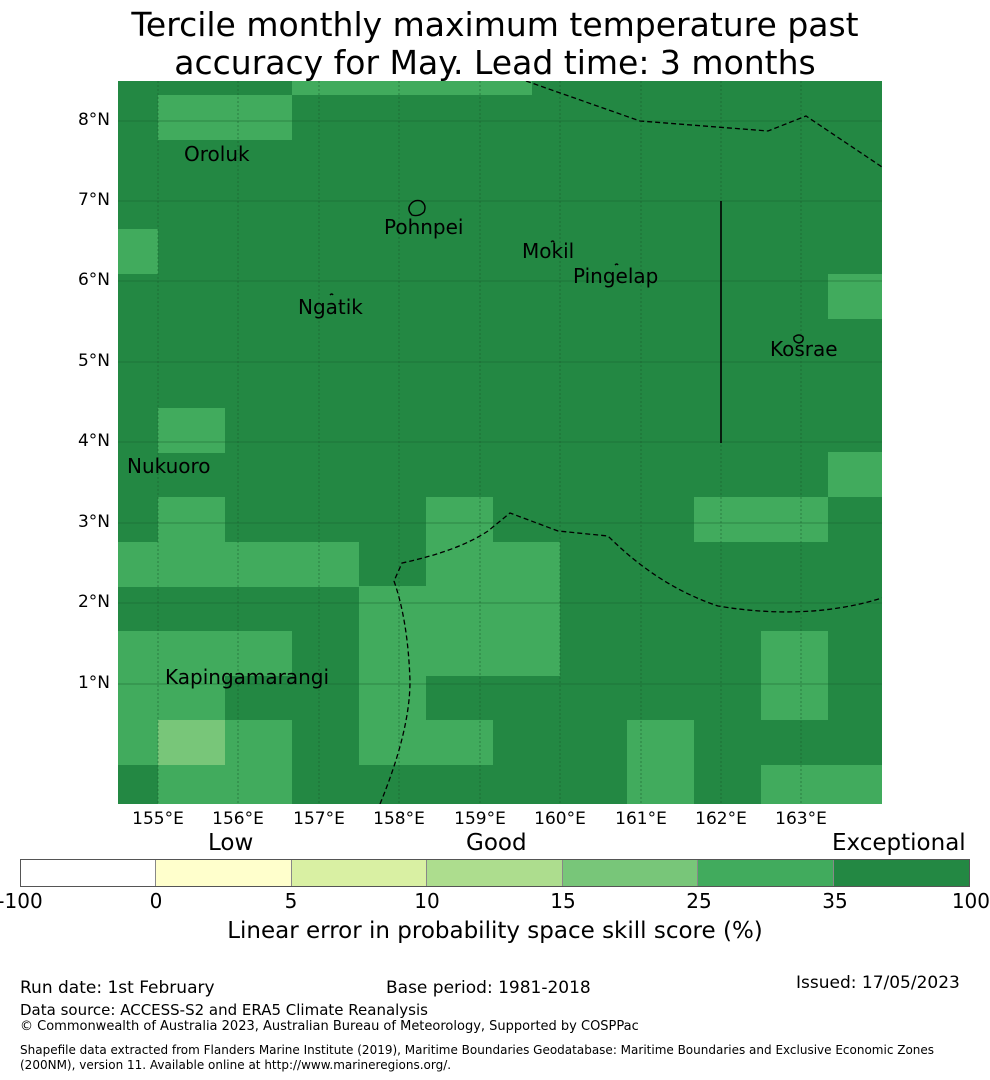 The width and height of the screenshot is (990, 1080). I want to click on place-label-pingelap: Pingelap, so click(615, 276).